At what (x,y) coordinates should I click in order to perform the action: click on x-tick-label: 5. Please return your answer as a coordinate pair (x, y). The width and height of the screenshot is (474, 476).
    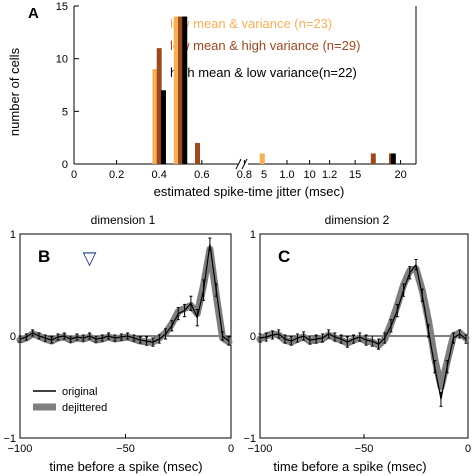
    Looking at the image, I should click on (264, 175).